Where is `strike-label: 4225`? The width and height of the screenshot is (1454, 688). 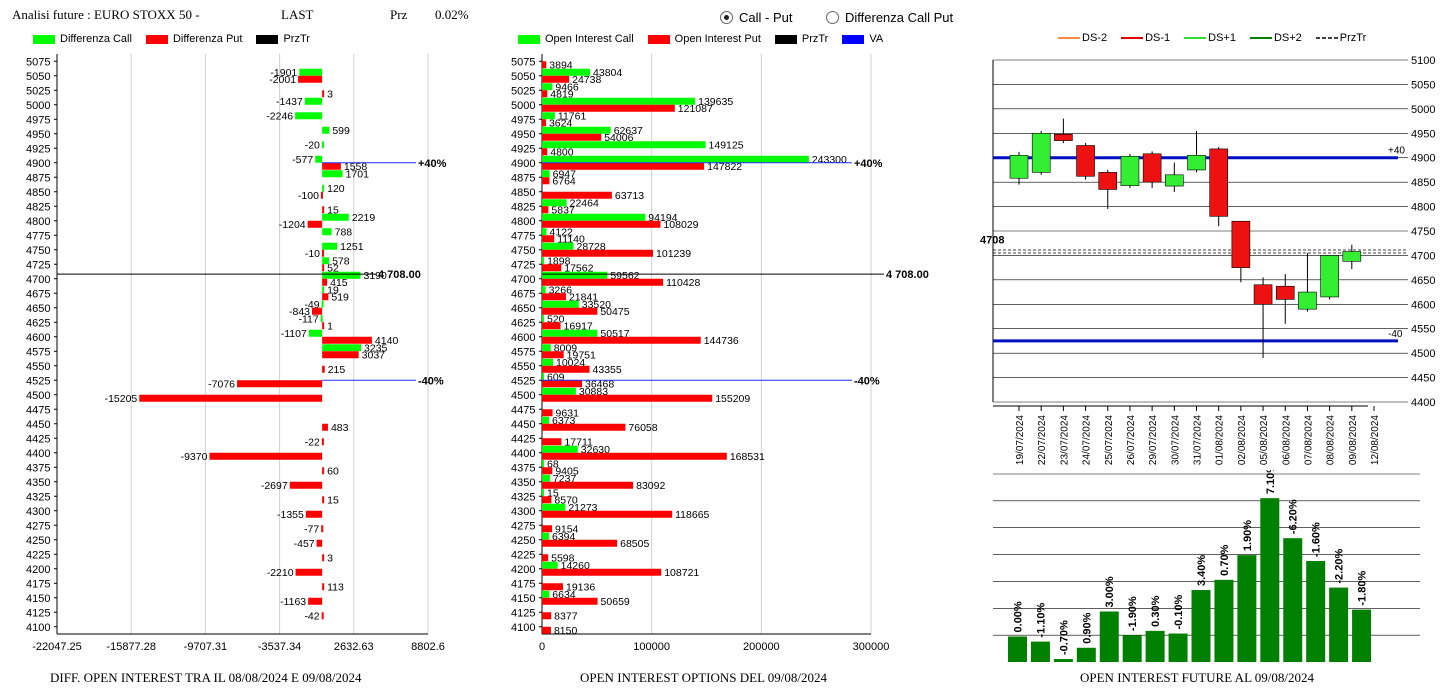
strike-label: 4225 is located at coordinates (523, 555).